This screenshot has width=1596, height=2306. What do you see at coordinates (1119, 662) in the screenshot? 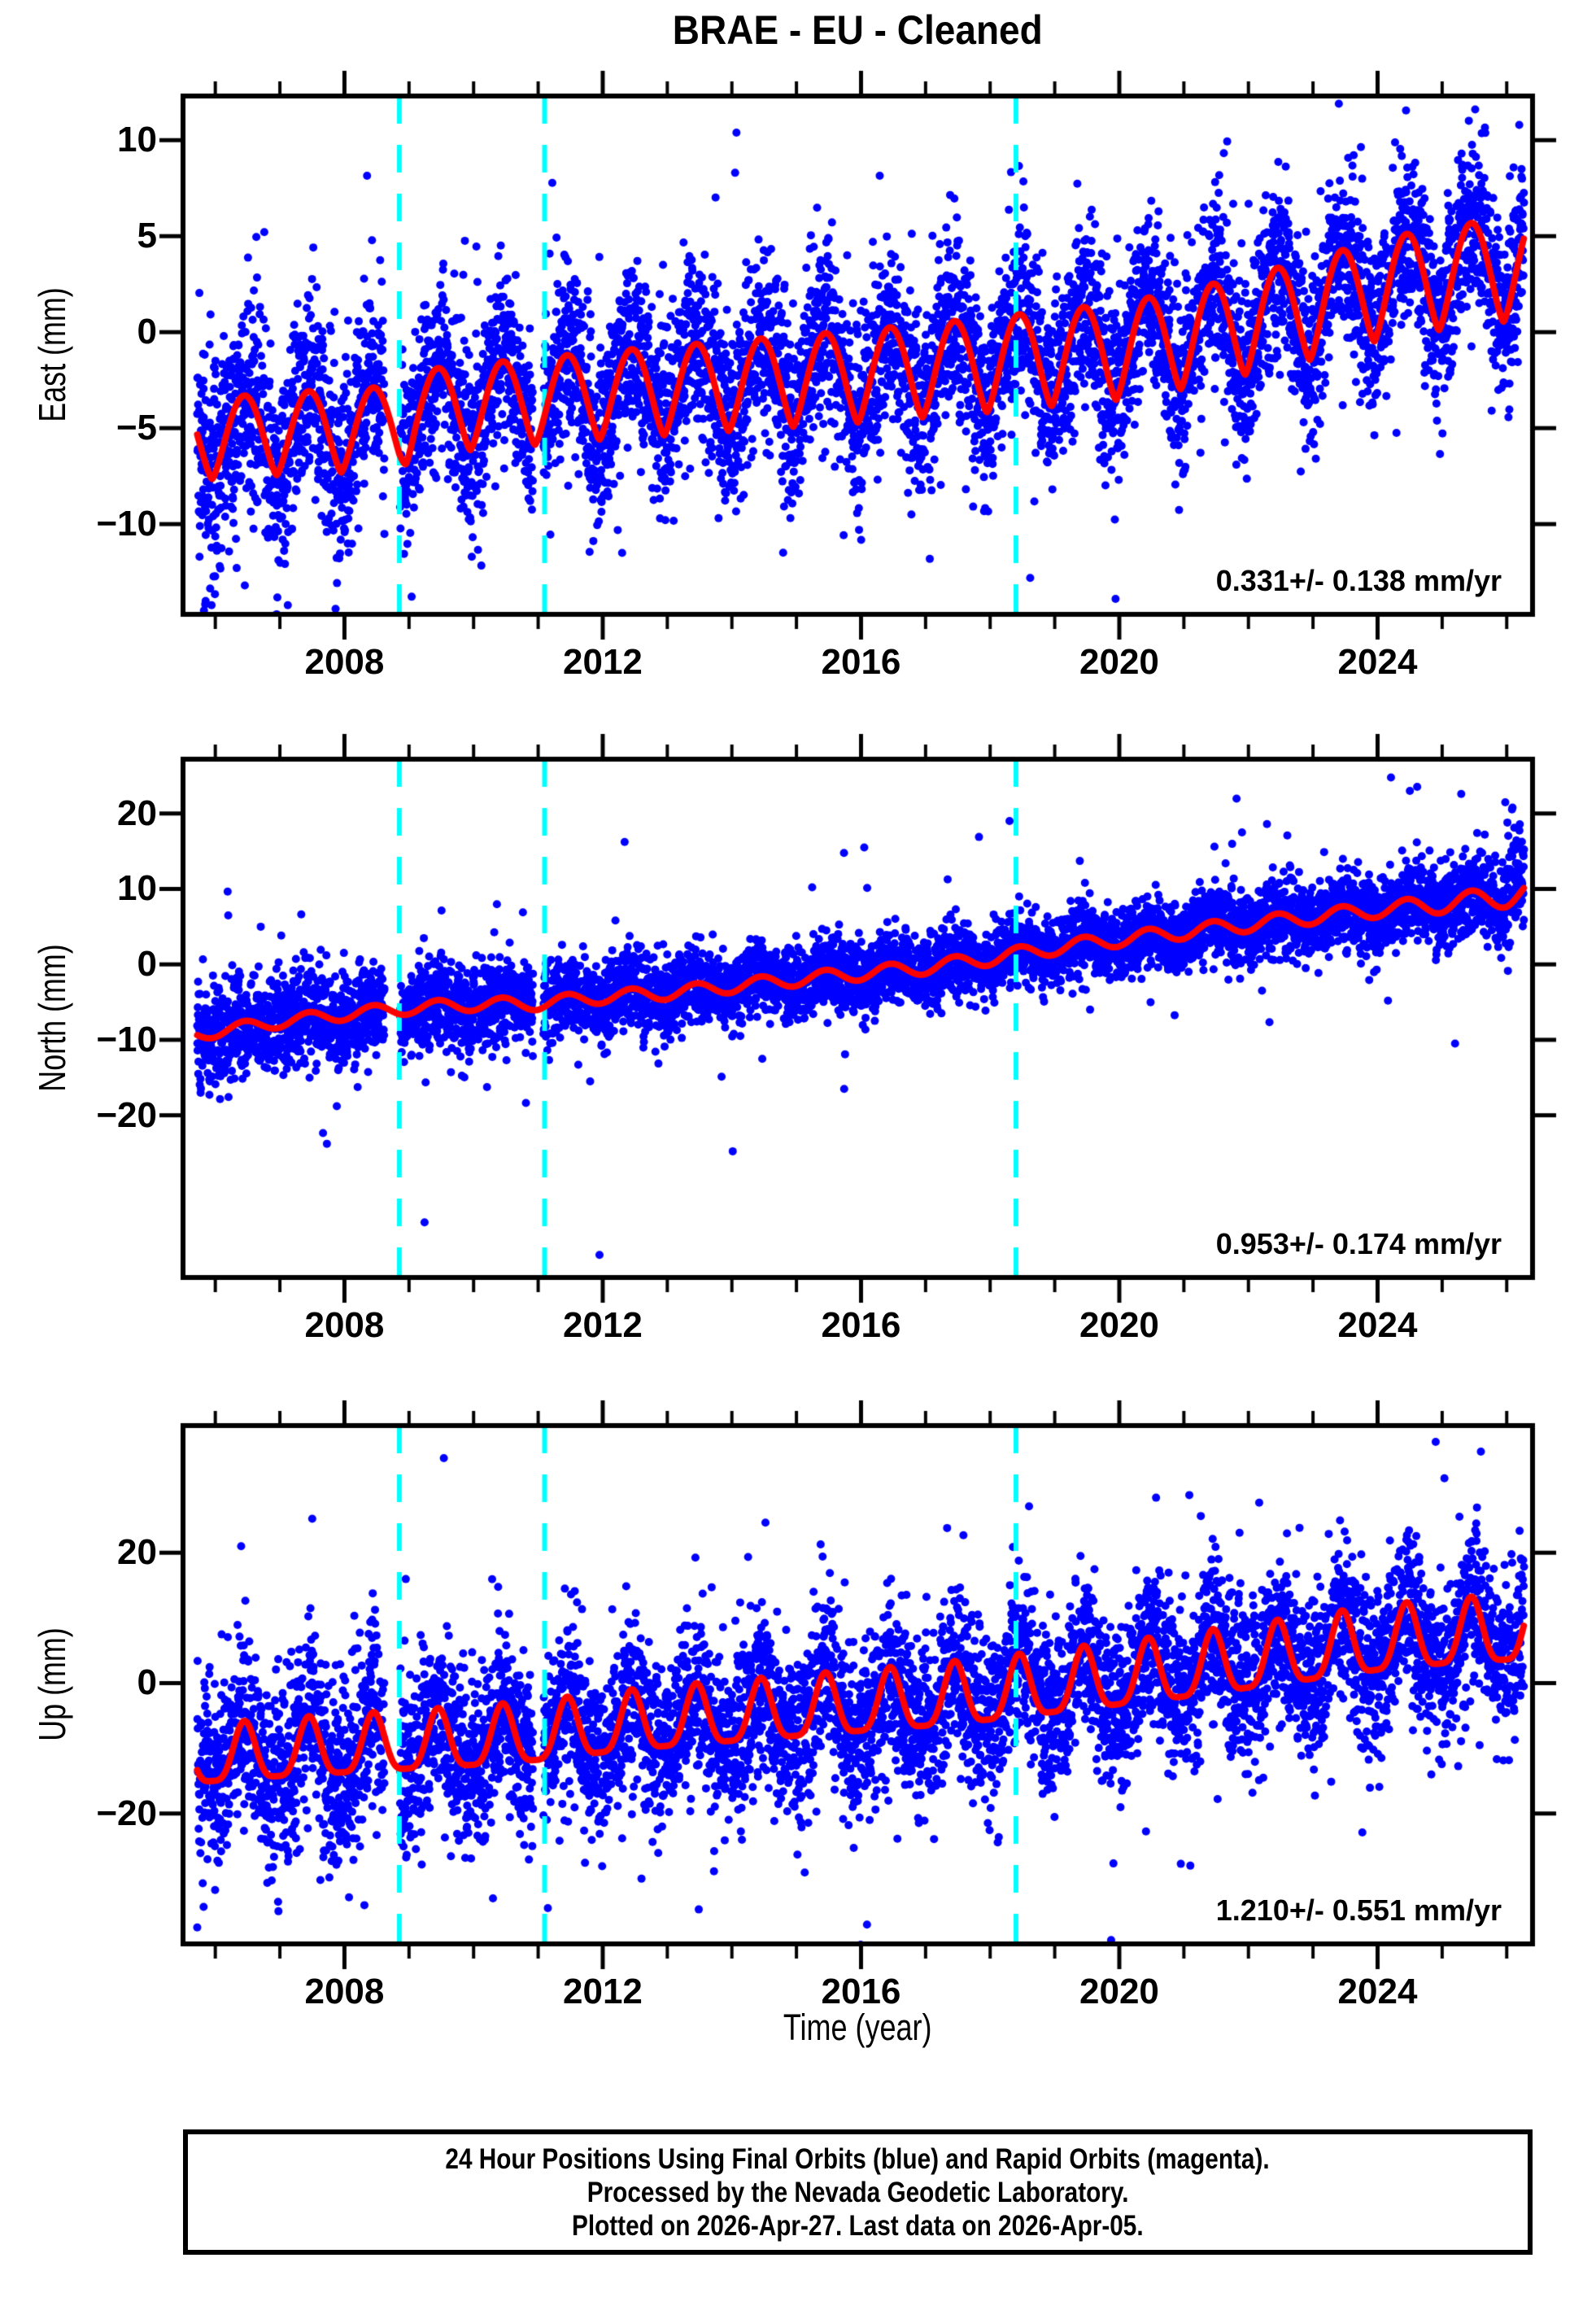
I see `east-x-tick-label: 2020` at bounding box center [1119, 662].